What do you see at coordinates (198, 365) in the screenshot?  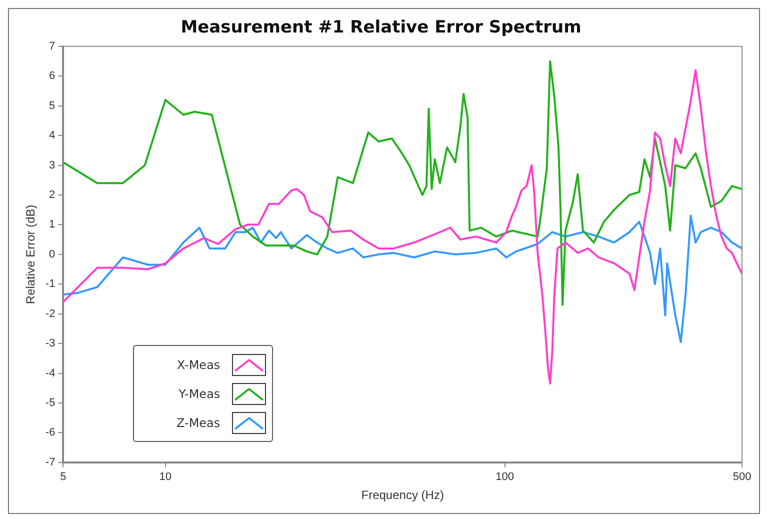 I see `legend-label: X-Meas` at bounding box center [198, 365].